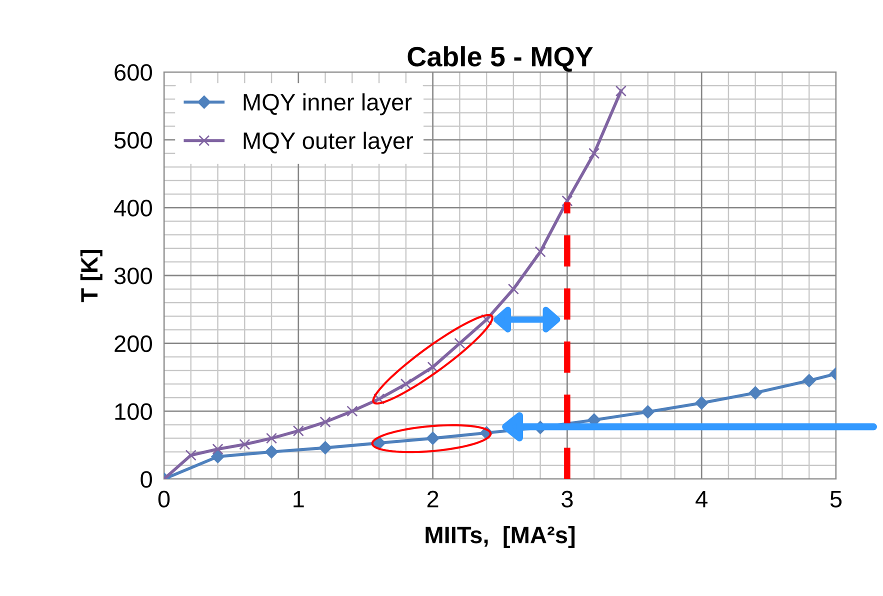 The image size is (883, 596). What do you see at coordinates (133, 411) in the screenshot?
I see `y-tick-label: 100` at bounding box center [133, 411].